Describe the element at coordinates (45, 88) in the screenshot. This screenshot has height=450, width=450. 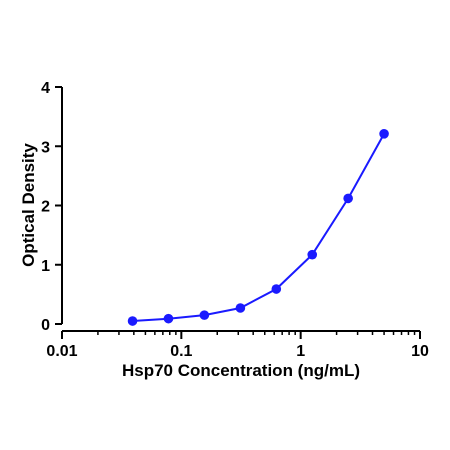
I see `y-tick-label: 4` at that location.